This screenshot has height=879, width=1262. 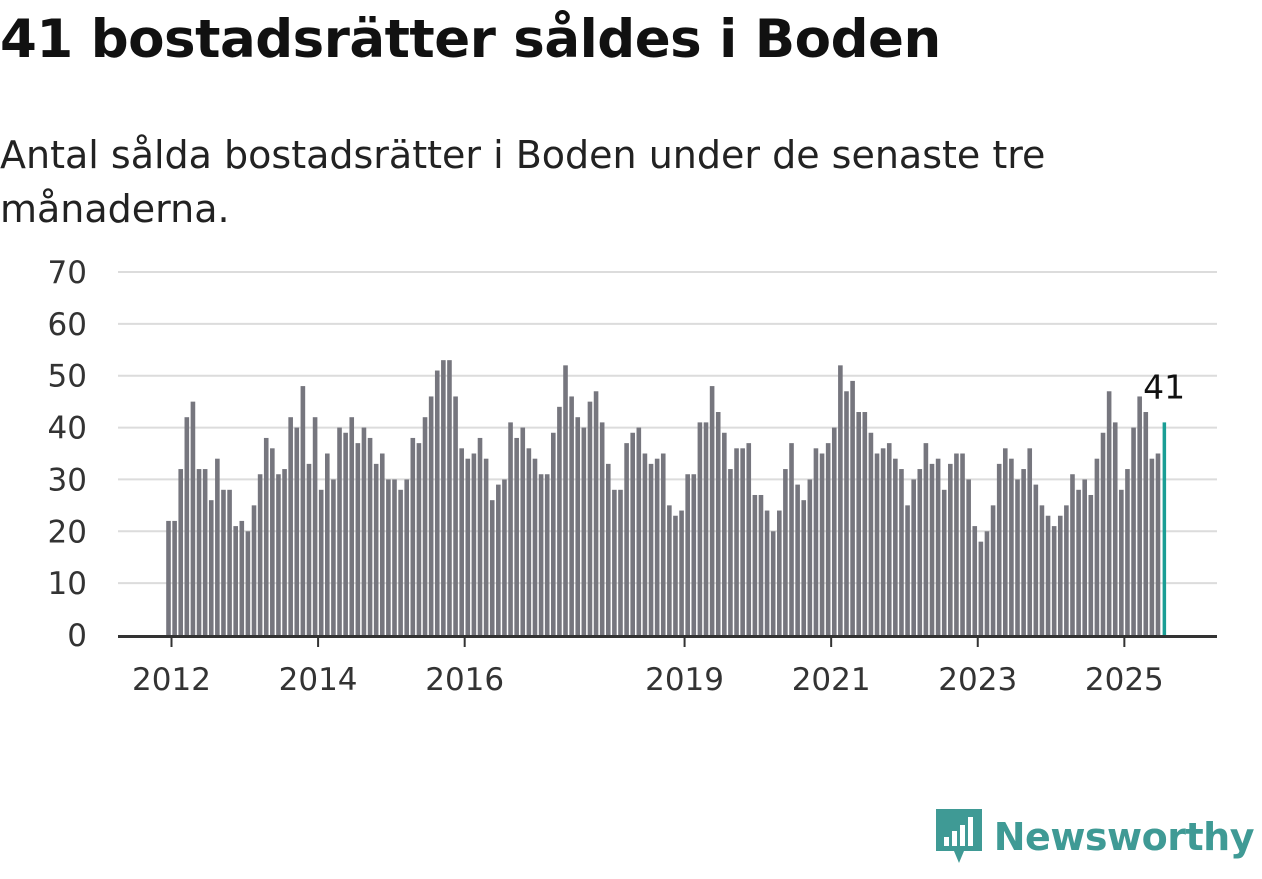 What do you see at coordinates (67, 532) in the screenshot?
I see `y-tick-label: 20` at bounding box center [67, 532].